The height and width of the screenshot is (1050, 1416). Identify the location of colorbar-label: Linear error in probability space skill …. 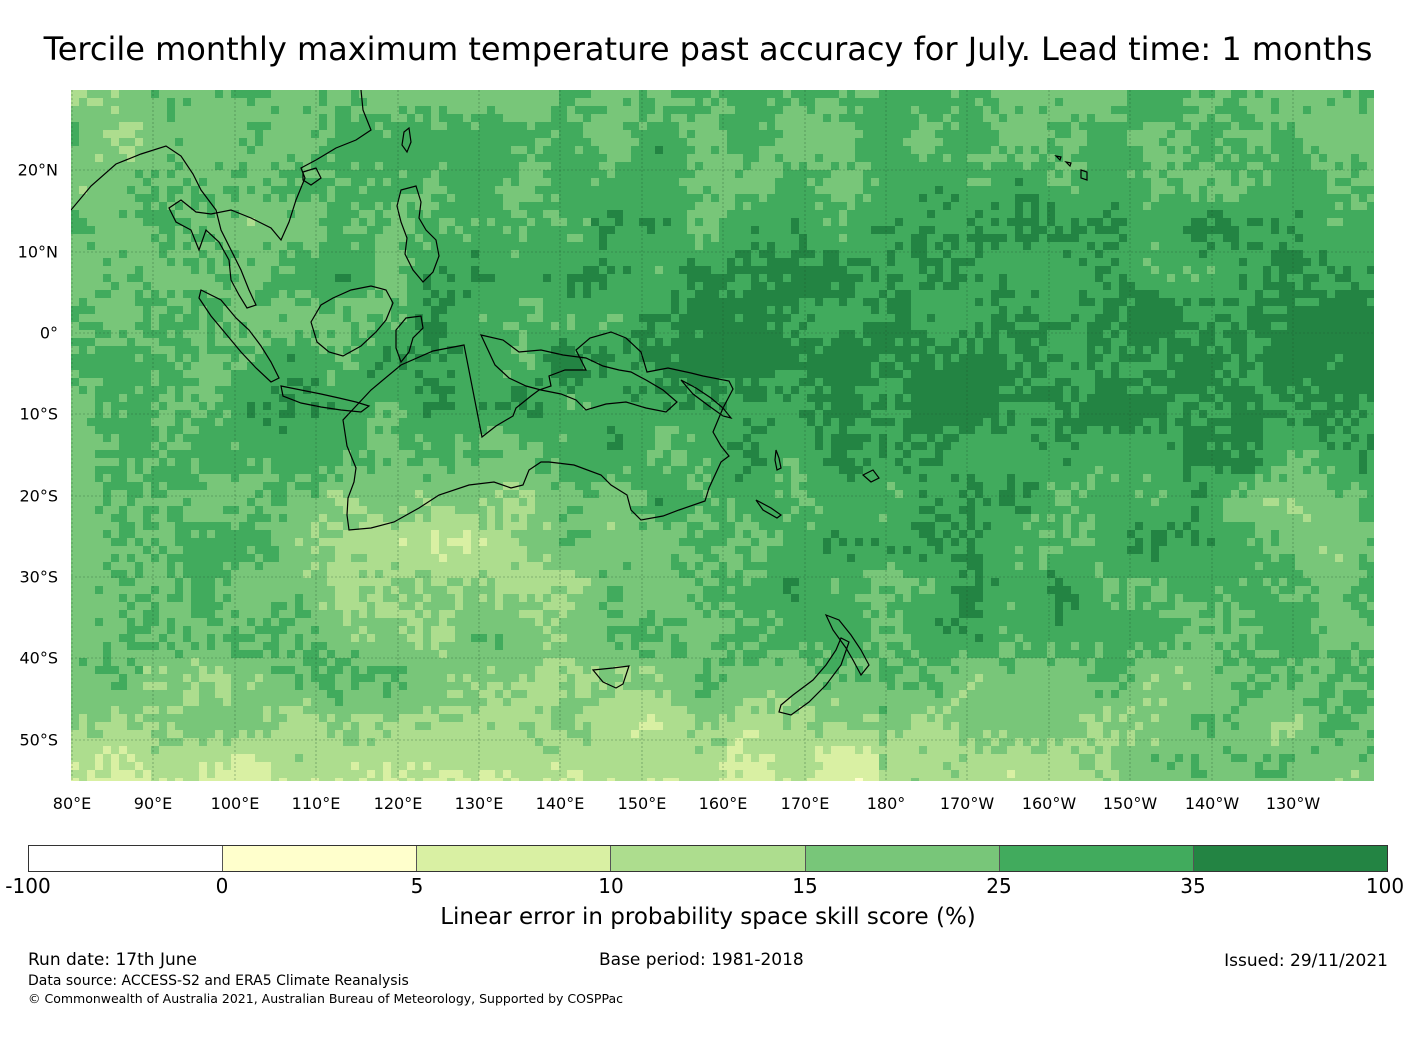
(708, 917).